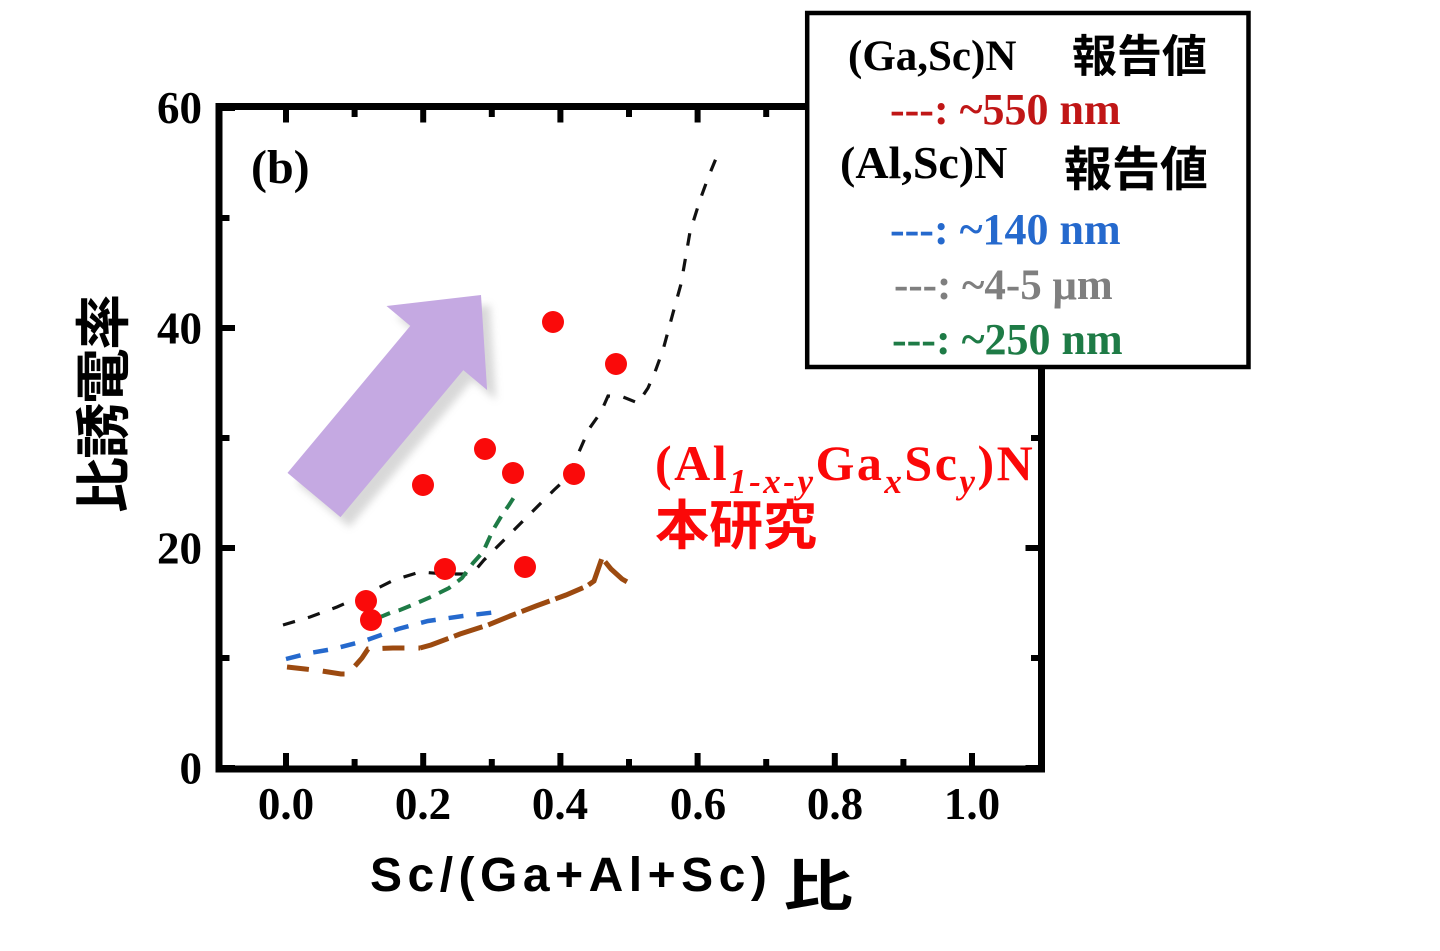  I want to click on svg-text: ---: ~140 nm, so click(1005, 229).